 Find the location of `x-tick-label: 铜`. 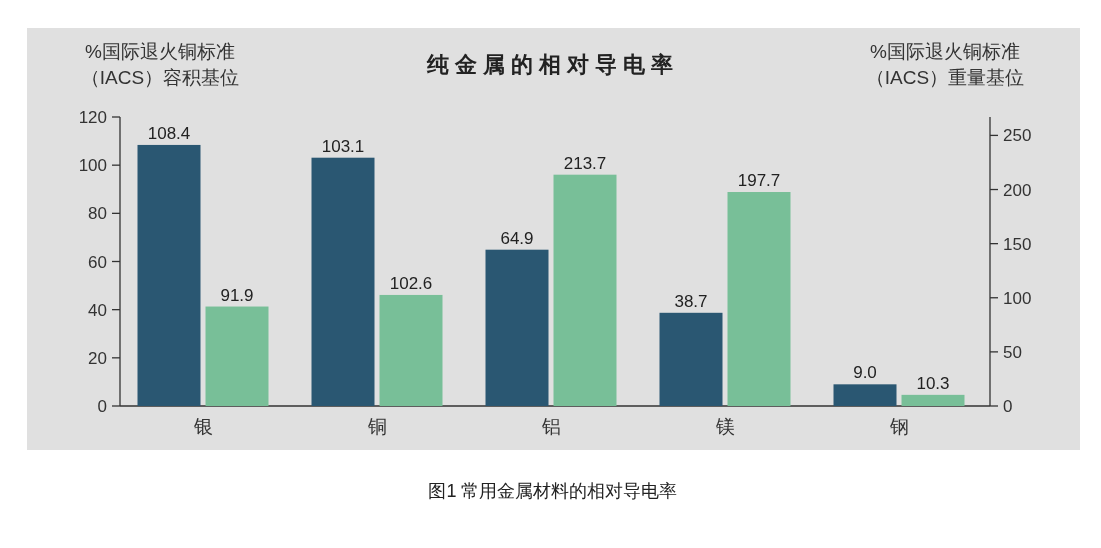

x-tick-label: 铜 is located at coordinates (376, 426).